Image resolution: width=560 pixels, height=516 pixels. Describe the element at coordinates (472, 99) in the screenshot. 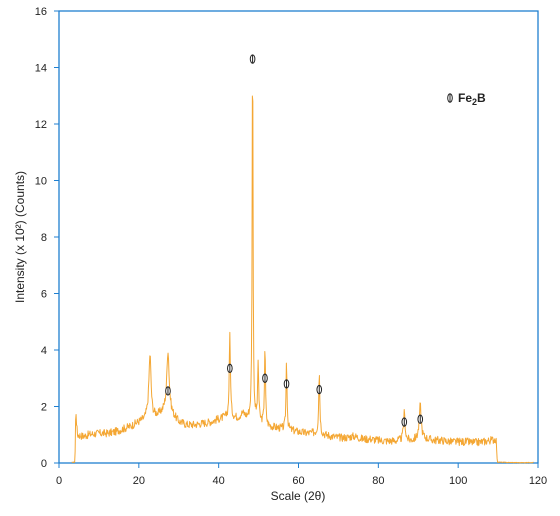

I see `legend-label: Fe2B` at that location.